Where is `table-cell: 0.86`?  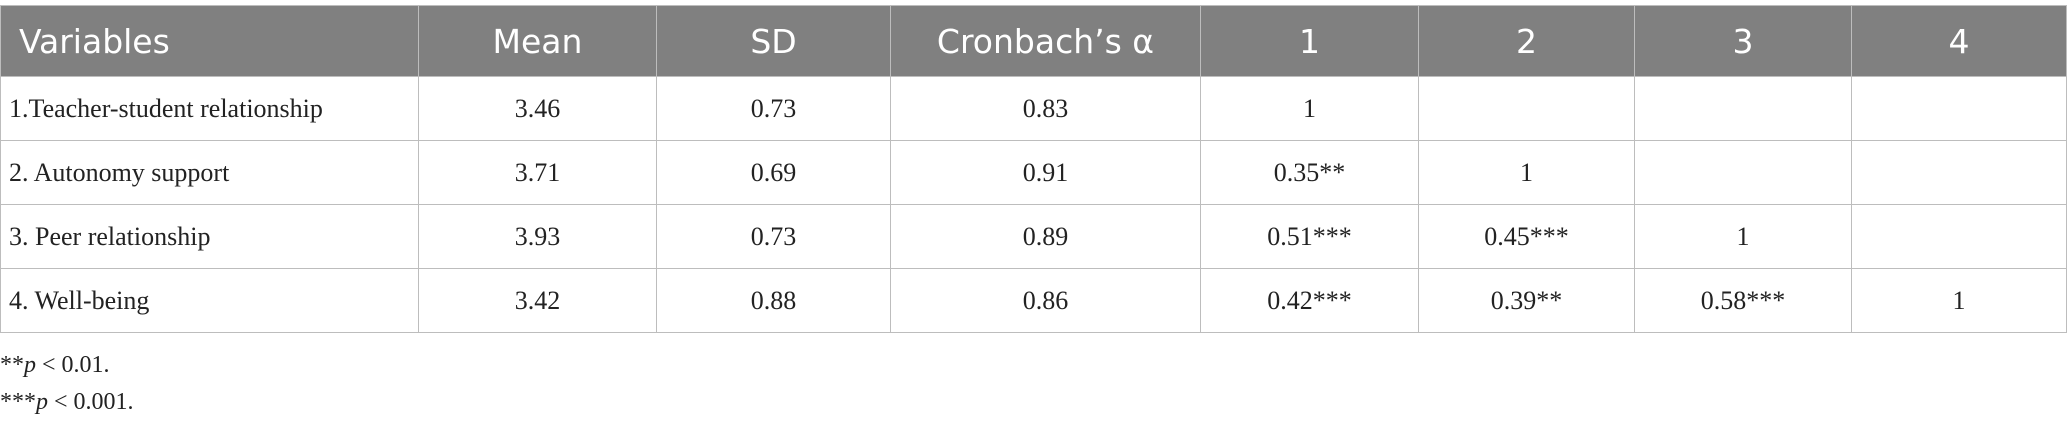
table-cell: 0.86 is located at coordinates (1045, 300).